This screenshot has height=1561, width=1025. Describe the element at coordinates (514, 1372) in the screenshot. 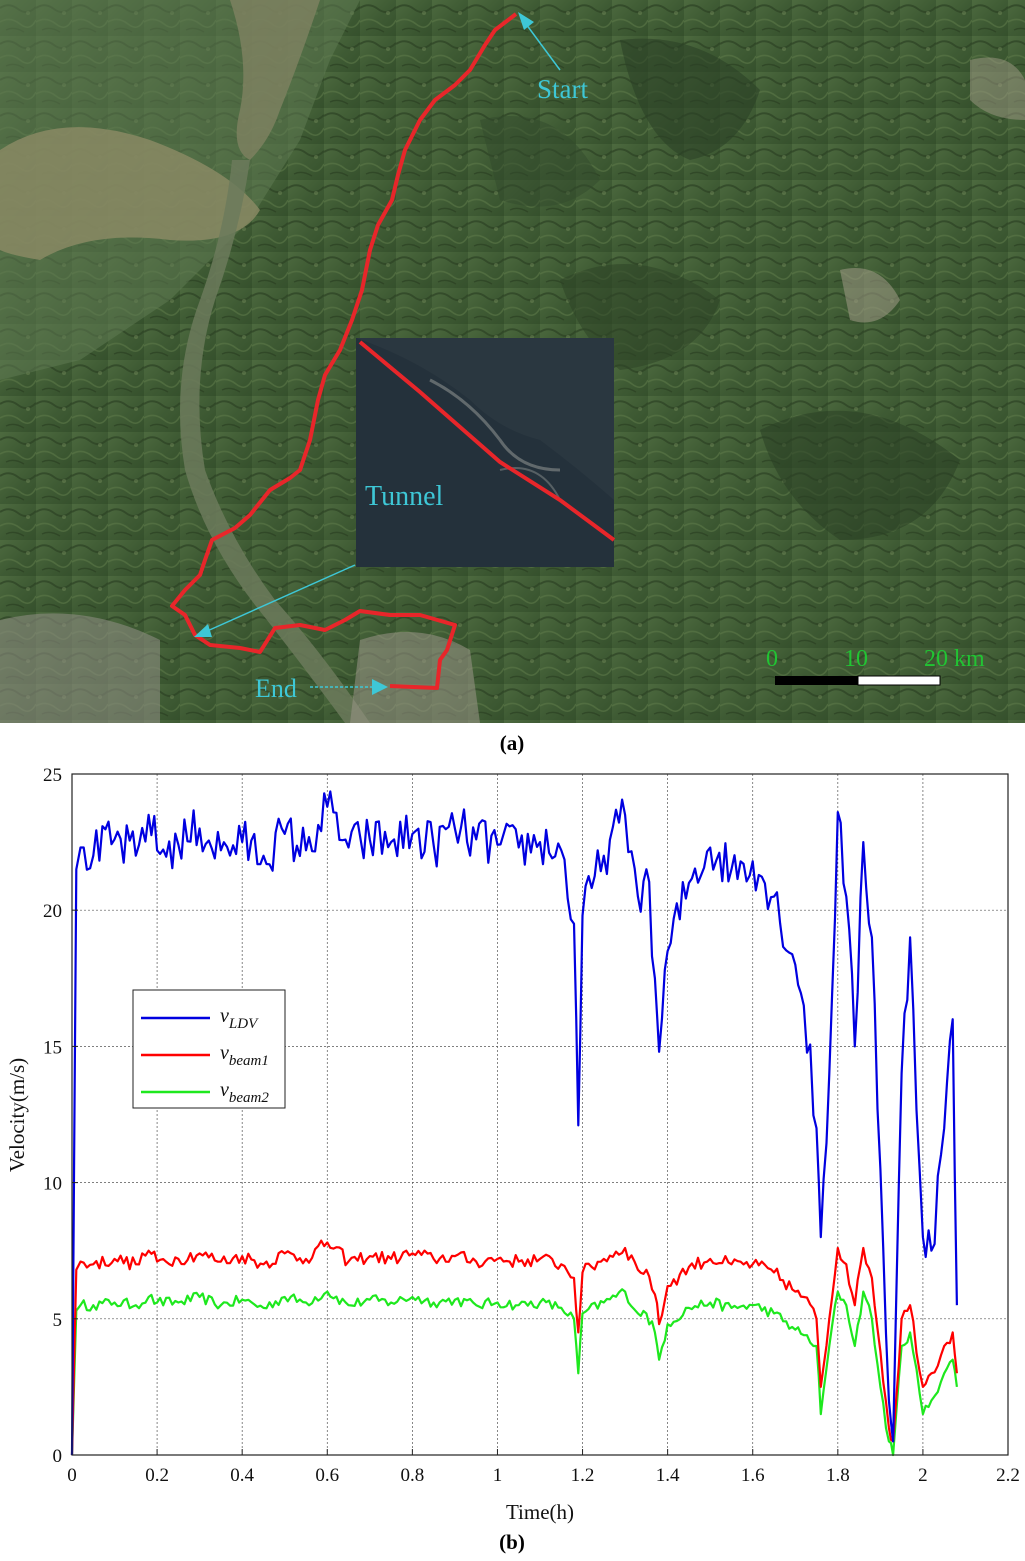

I see `series-line-v-beam2` at that location.